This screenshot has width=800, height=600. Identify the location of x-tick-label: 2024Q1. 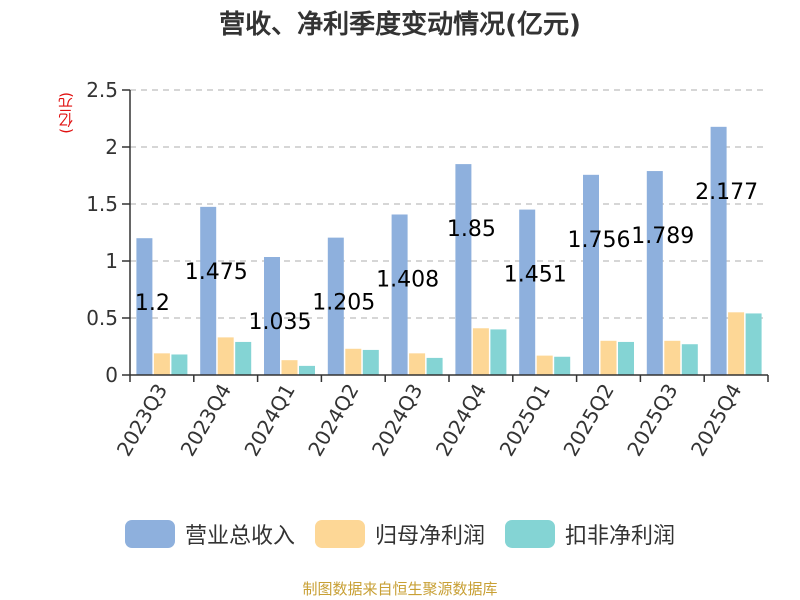
(269, 420).